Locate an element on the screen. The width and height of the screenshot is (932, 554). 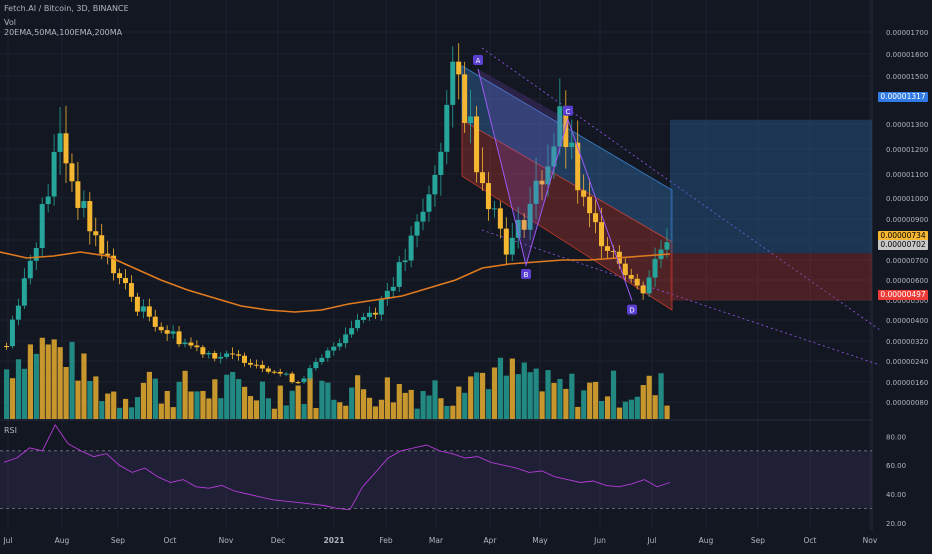
chart-title: Fetch.AI / Bitcoin, 3D, BINANCE is located at coordinates (66, 8).